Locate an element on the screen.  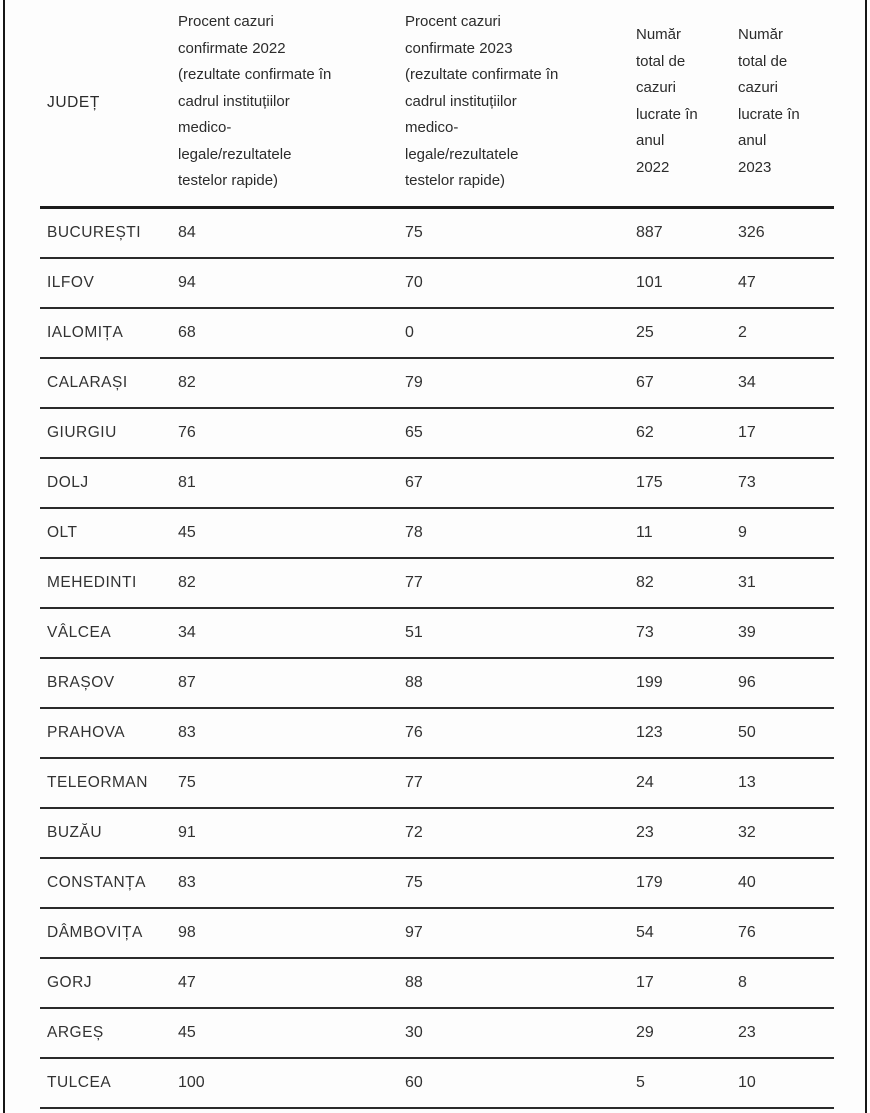
table-row: ILFOV 94 70 101 47 is located at coordinates (437, 284).